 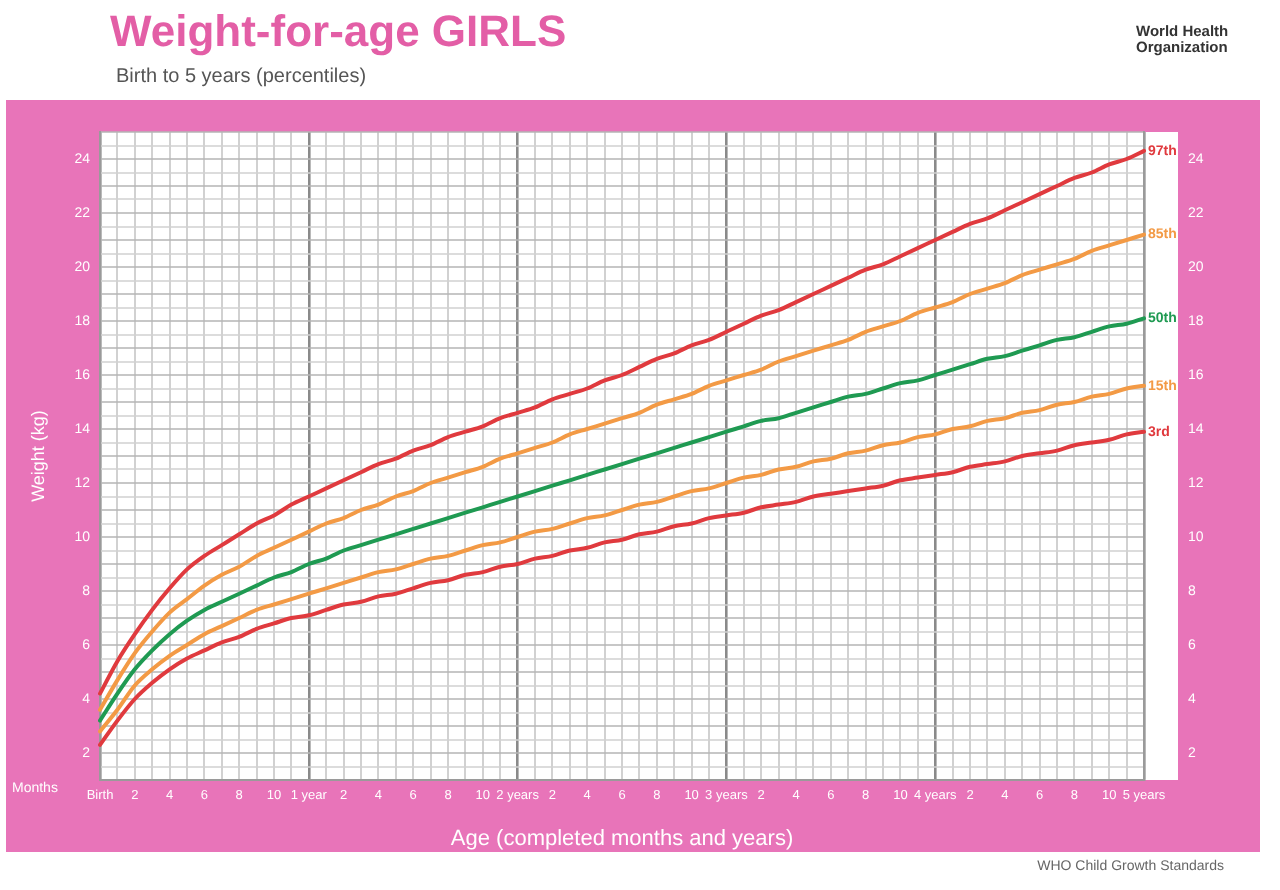 I want to click on y-axis-title: Weight (kg), so click(x=37, y=456).